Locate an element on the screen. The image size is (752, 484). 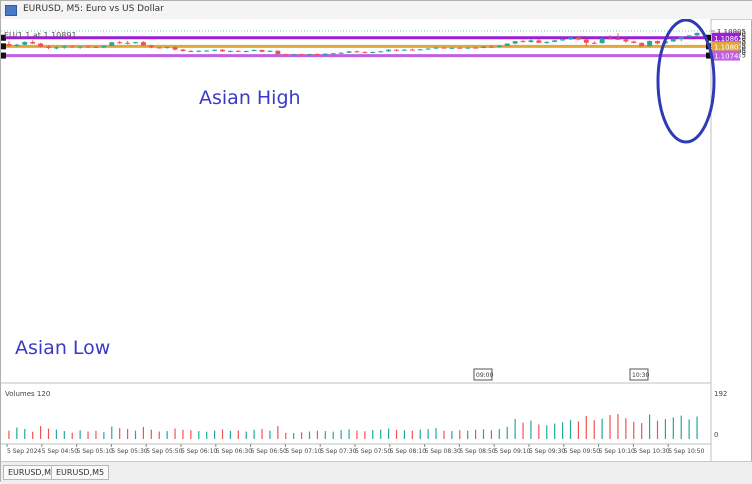
volumes-label: Volumes 120 is located at coordinates (27, 394).